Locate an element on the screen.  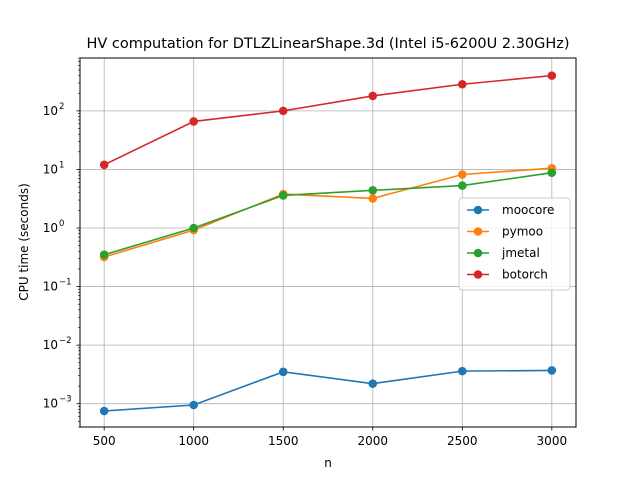
legend-item-botorch: botorch is located at coordinates (507, 275).